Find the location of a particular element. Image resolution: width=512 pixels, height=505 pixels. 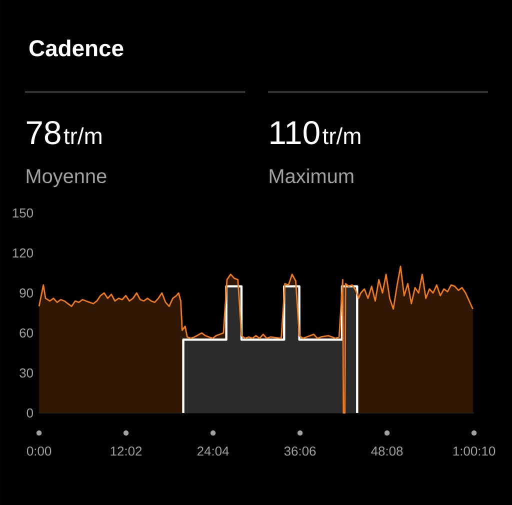

y-tick-label: 120 is located at coordinates (23, 253).